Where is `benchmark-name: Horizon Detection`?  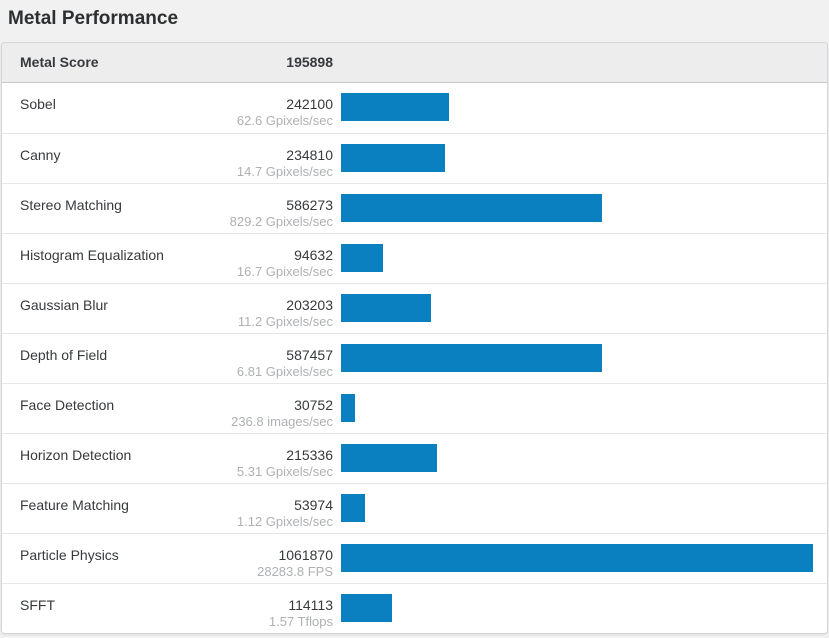
benchmark-name: Horizon Detection is located at coordinates (76, 455).